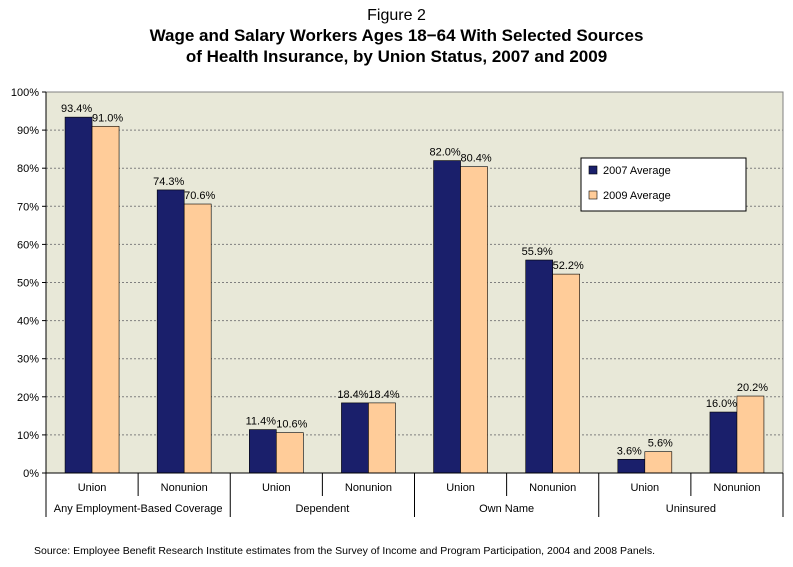 The height and width of the screenshot is (567, 793). What do you see at coordinates (28, 245) in the screenshot?
I see `y-tick-label: 60%` at bounding box center [28, 245].